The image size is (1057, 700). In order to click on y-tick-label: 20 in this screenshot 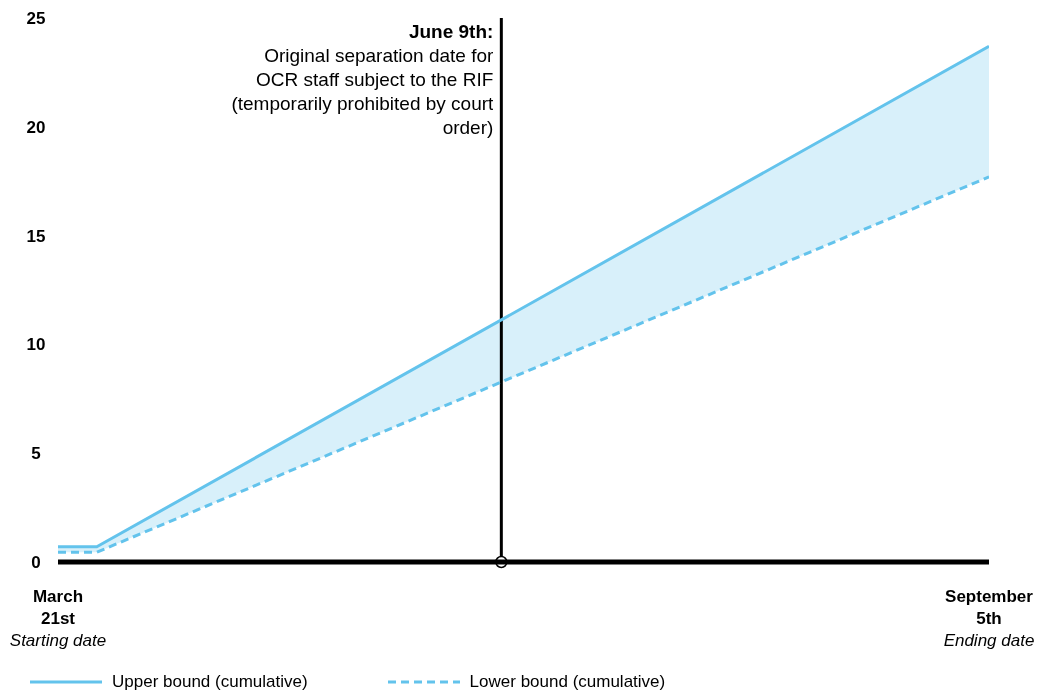, I will do `click(36, 127)`.